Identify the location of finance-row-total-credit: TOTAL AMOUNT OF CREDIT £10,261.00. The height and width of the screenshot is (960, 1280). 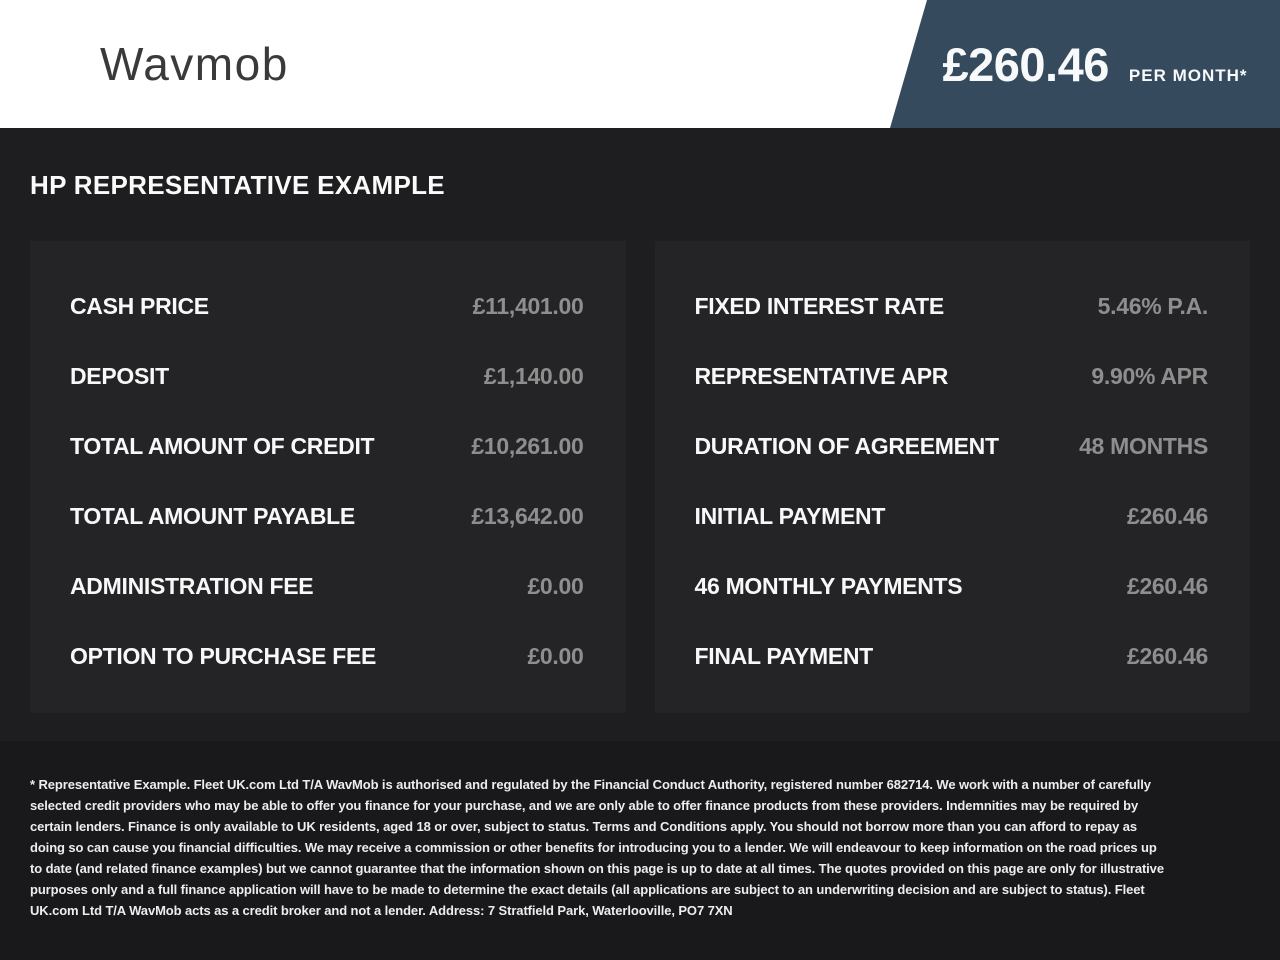
(327, 446).